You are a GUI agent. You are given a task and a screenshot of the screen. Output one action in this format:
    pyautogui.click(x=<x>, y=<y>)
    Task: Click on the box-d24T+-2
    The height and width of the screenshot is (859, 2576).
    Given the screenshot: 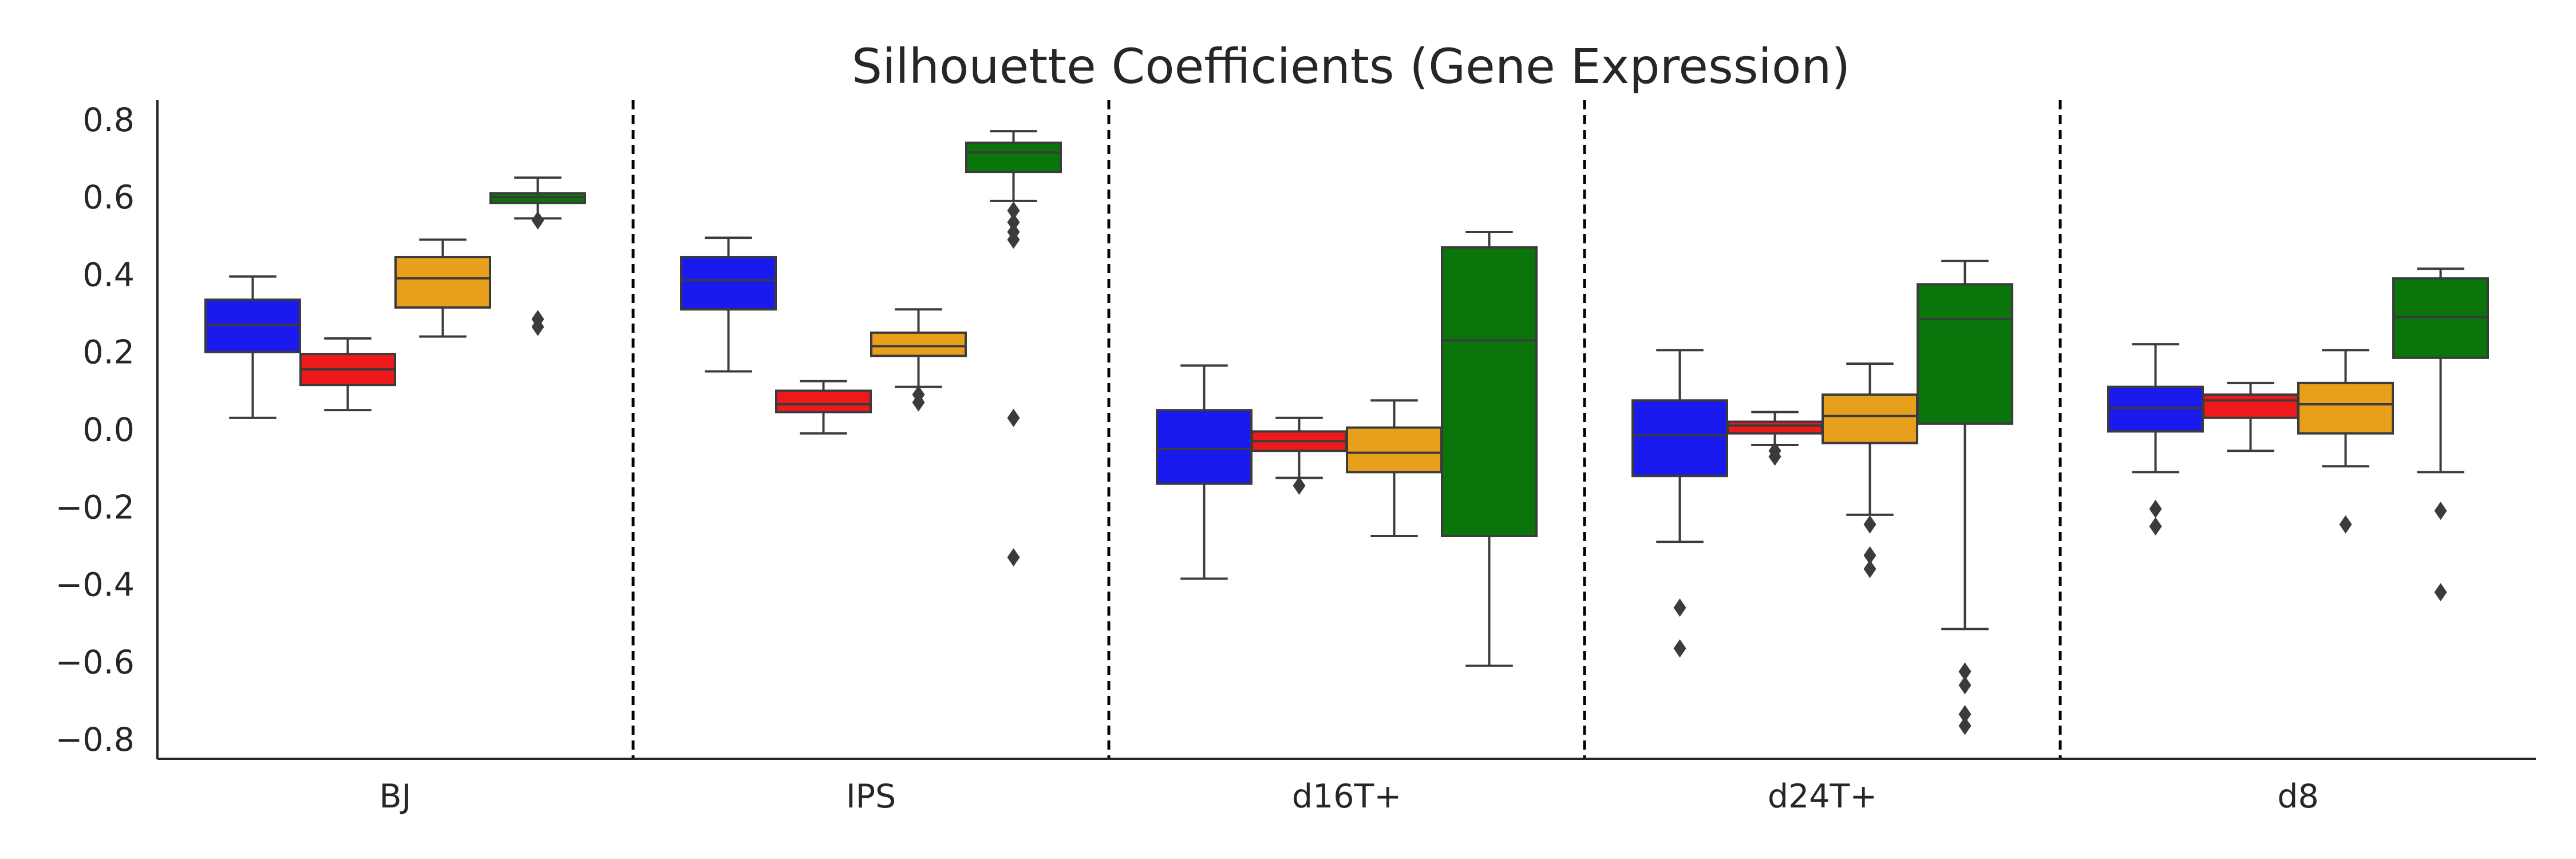 What is the action you would take?
    pyautogui.click(x=1774, y=438)
    